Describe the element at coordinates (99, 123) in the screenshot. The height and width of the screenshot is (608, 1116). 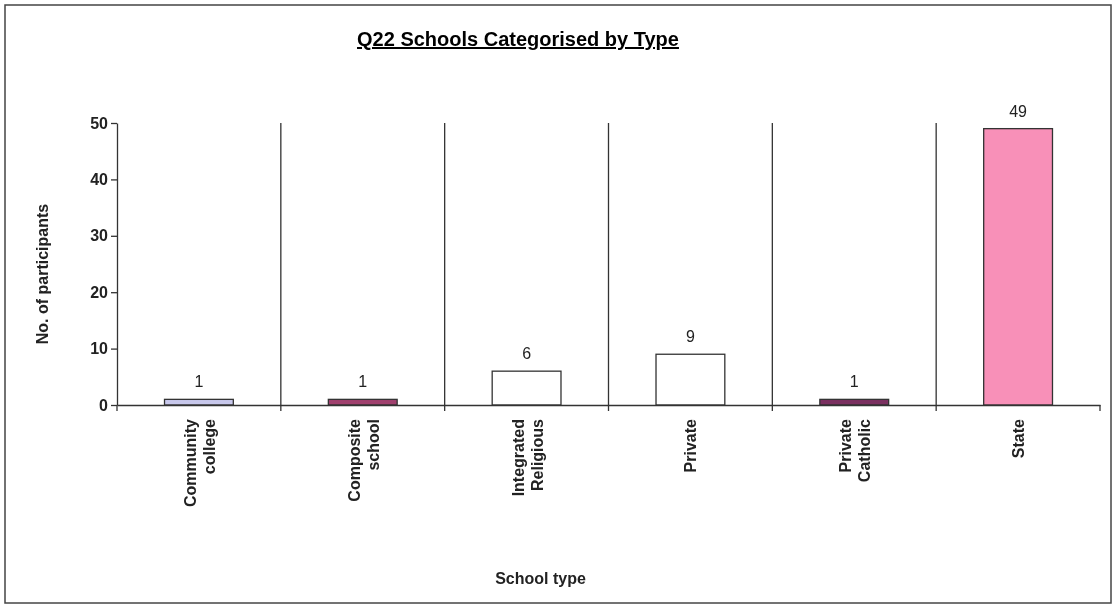
I see `y-tick-label: 50` at that location.